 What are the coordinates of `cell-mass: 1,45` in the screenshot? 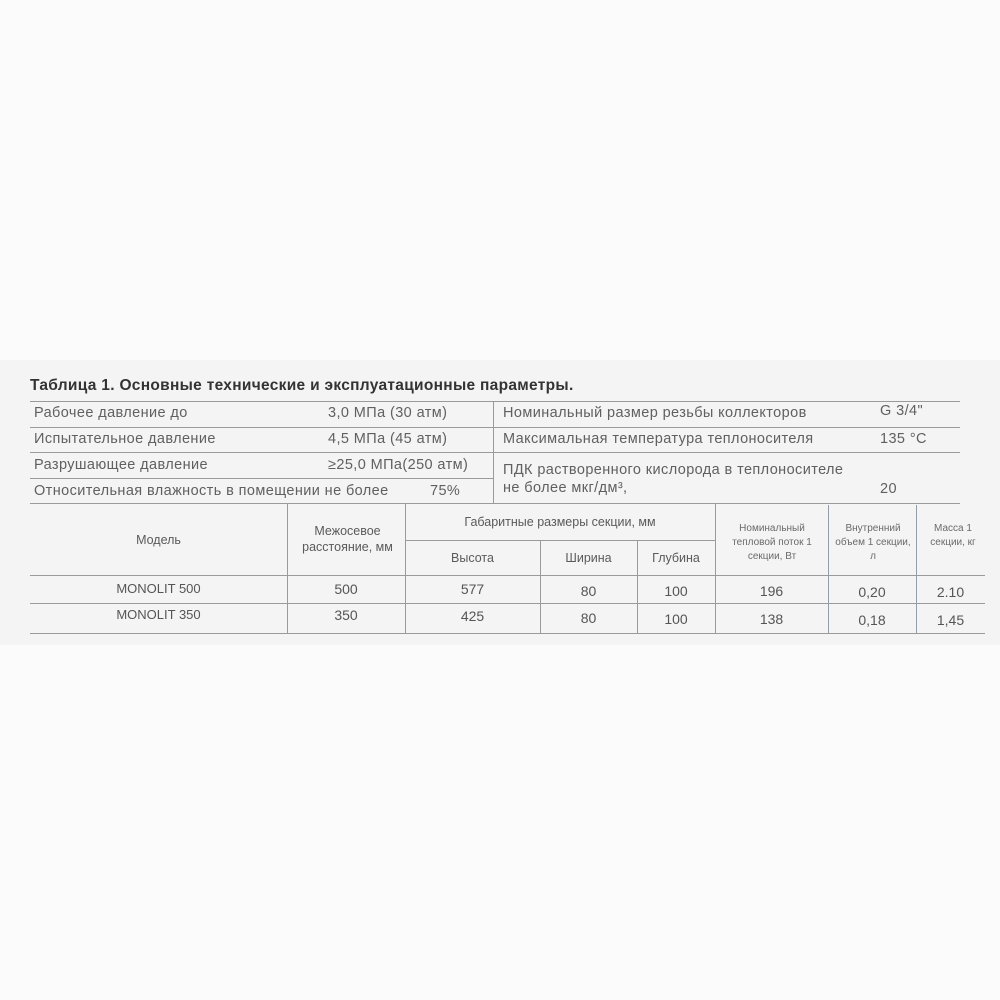 It's located at (950, 620).